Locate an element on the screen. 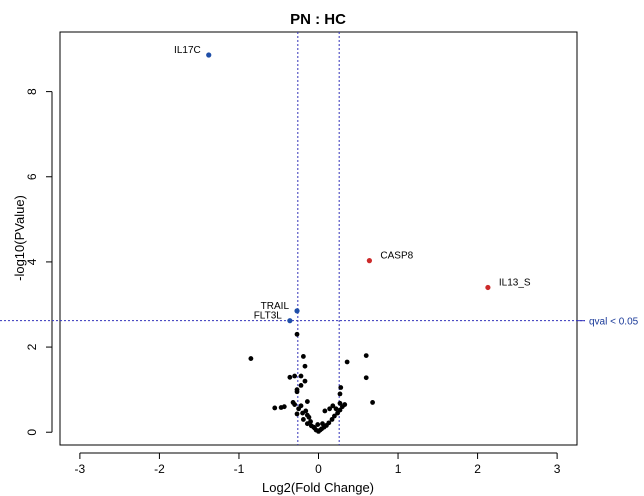  qval-threshold-label: qval < 0.05 is located at coordinates (614, 322).